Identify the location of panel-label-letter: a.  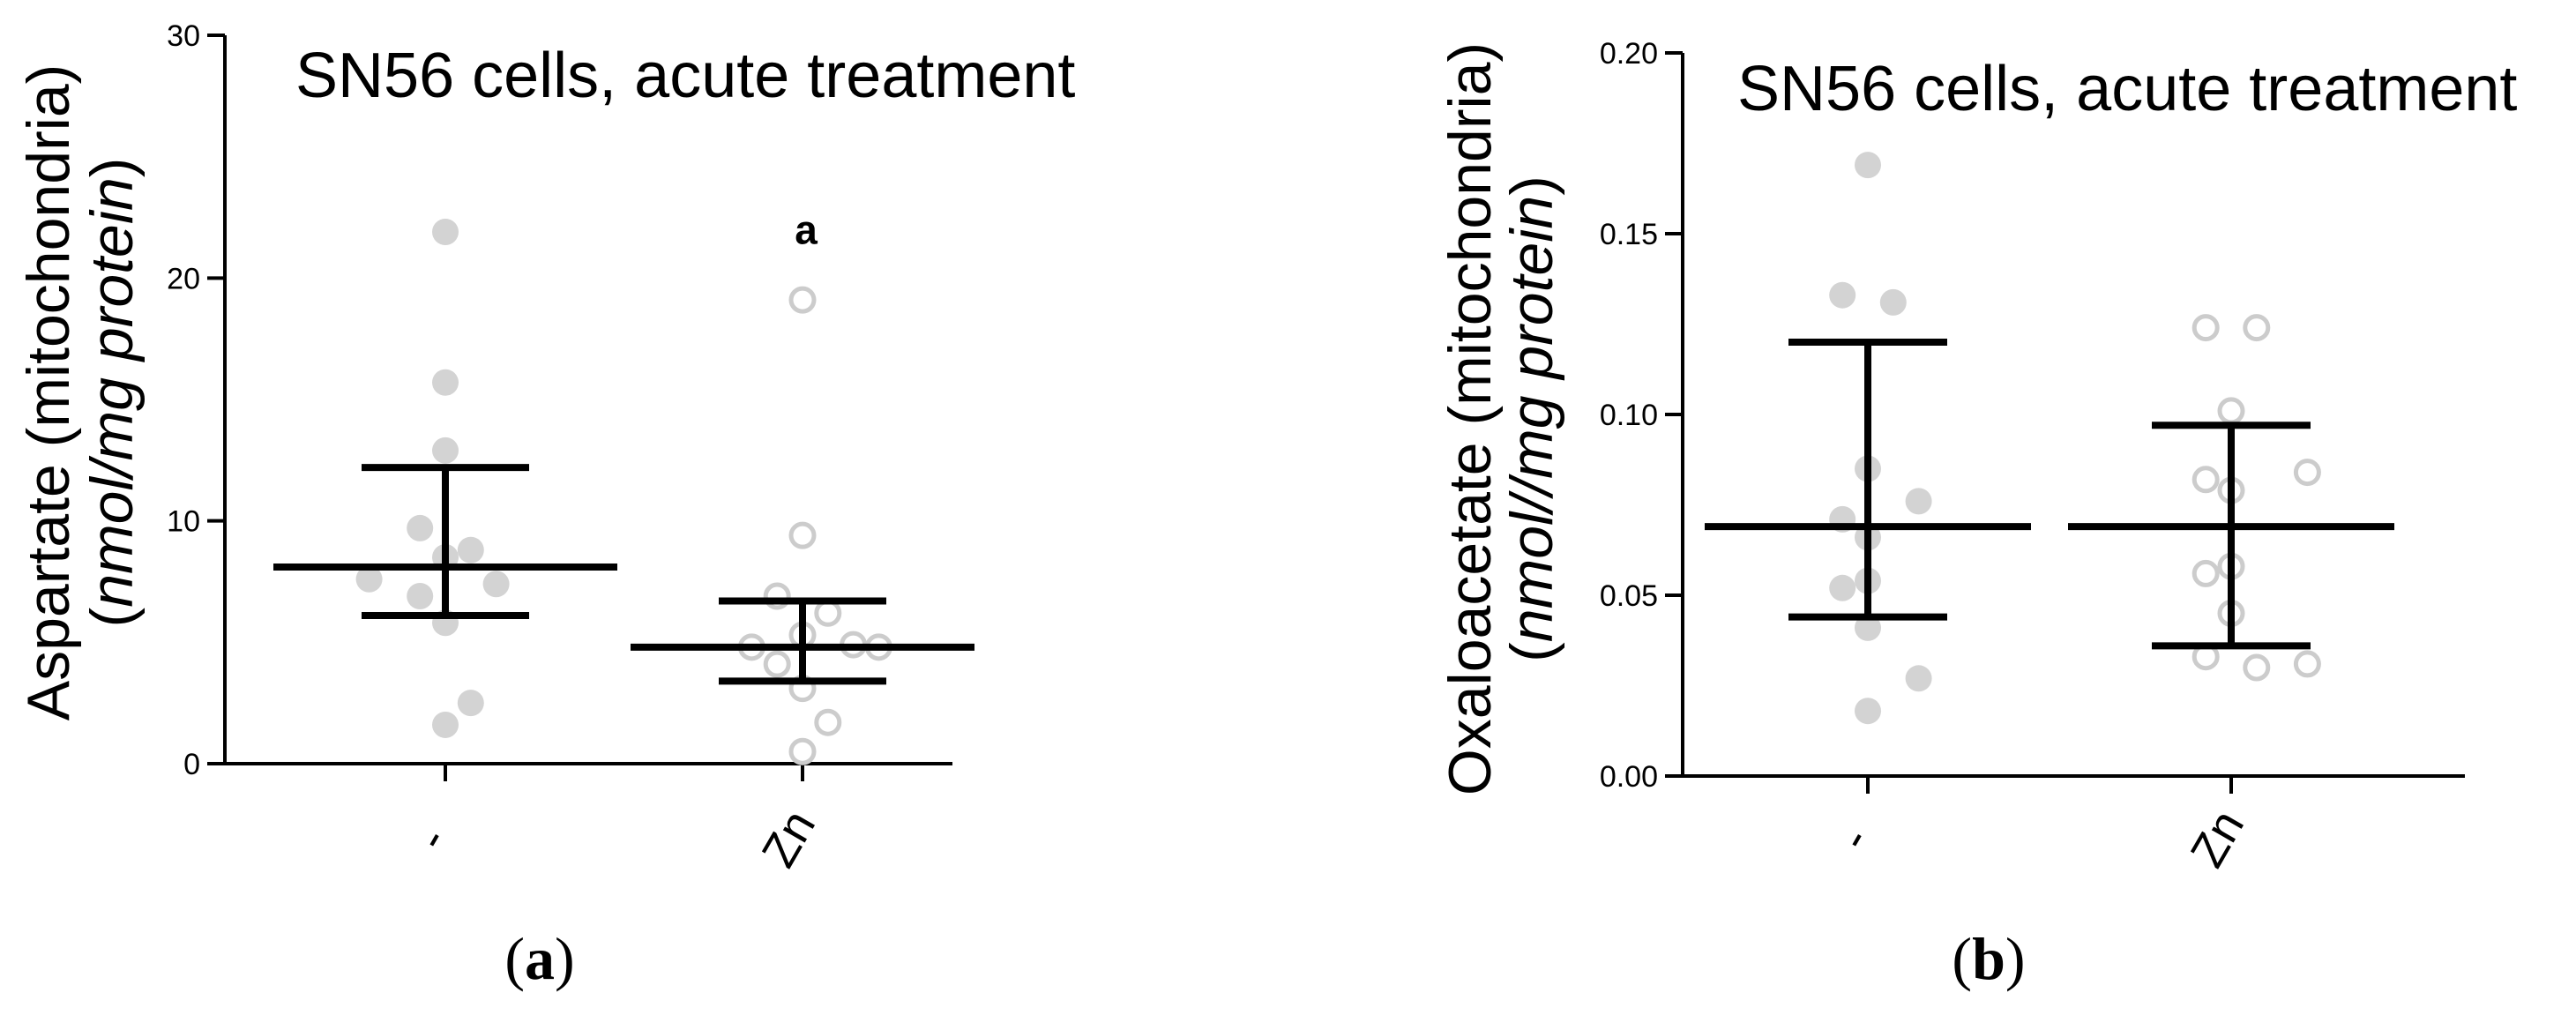
(540, 959).